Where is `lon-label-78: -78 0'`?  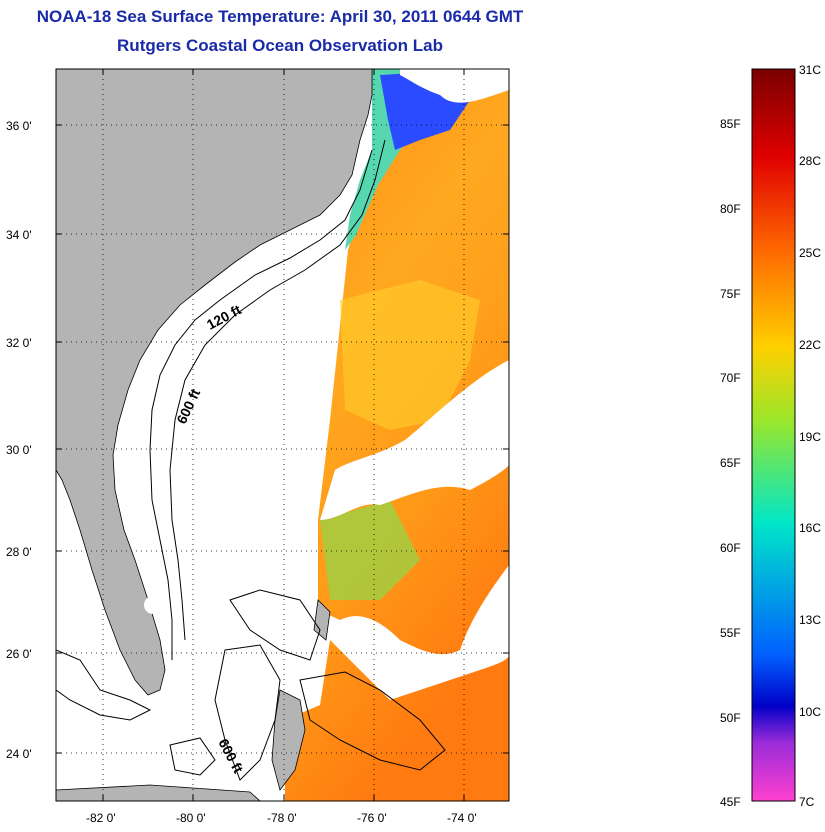
lon-label-78: -78 0' is located at coordinates (282, 818).